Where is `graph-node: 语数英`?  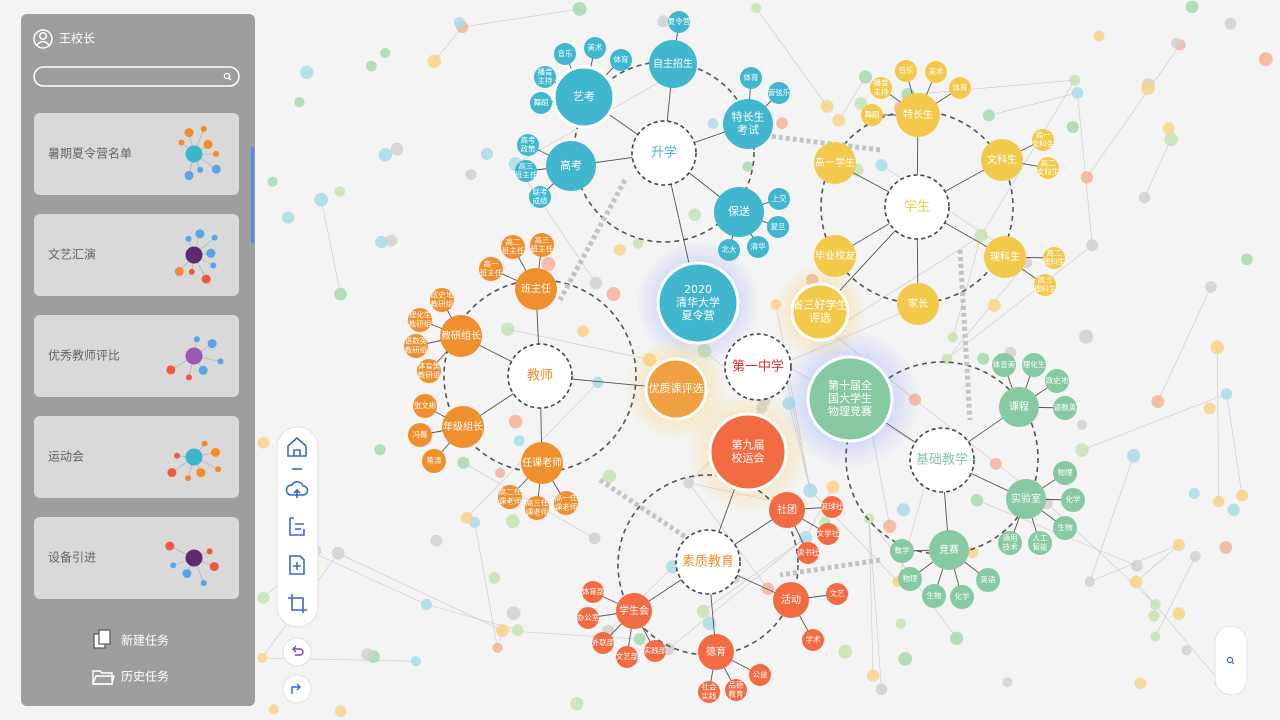
graph-node: 语数英 is located at coordinates (1065, 408).